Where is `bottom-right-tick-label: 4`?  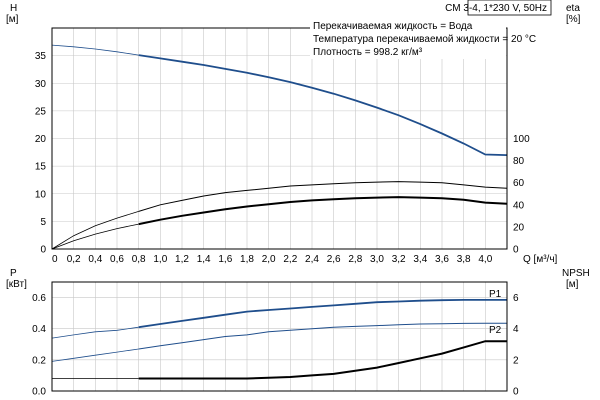 bottom-right-tick-label: 4 is located at coordinates (516, 329).